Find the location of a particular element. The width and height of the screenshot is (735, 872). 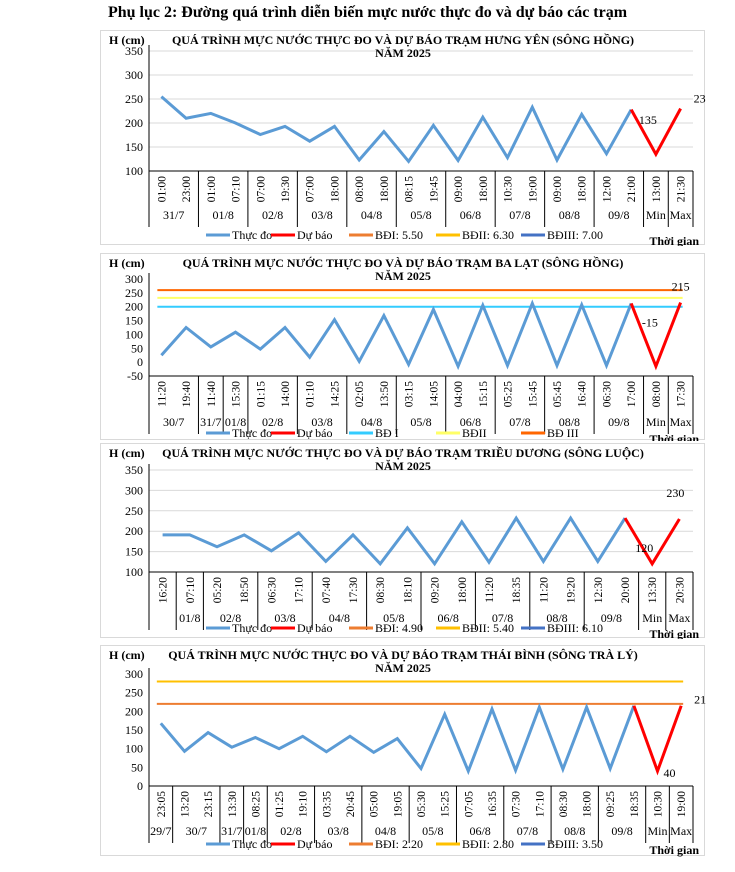

y-tick-label: 50 is located at coordinates (137, 348).